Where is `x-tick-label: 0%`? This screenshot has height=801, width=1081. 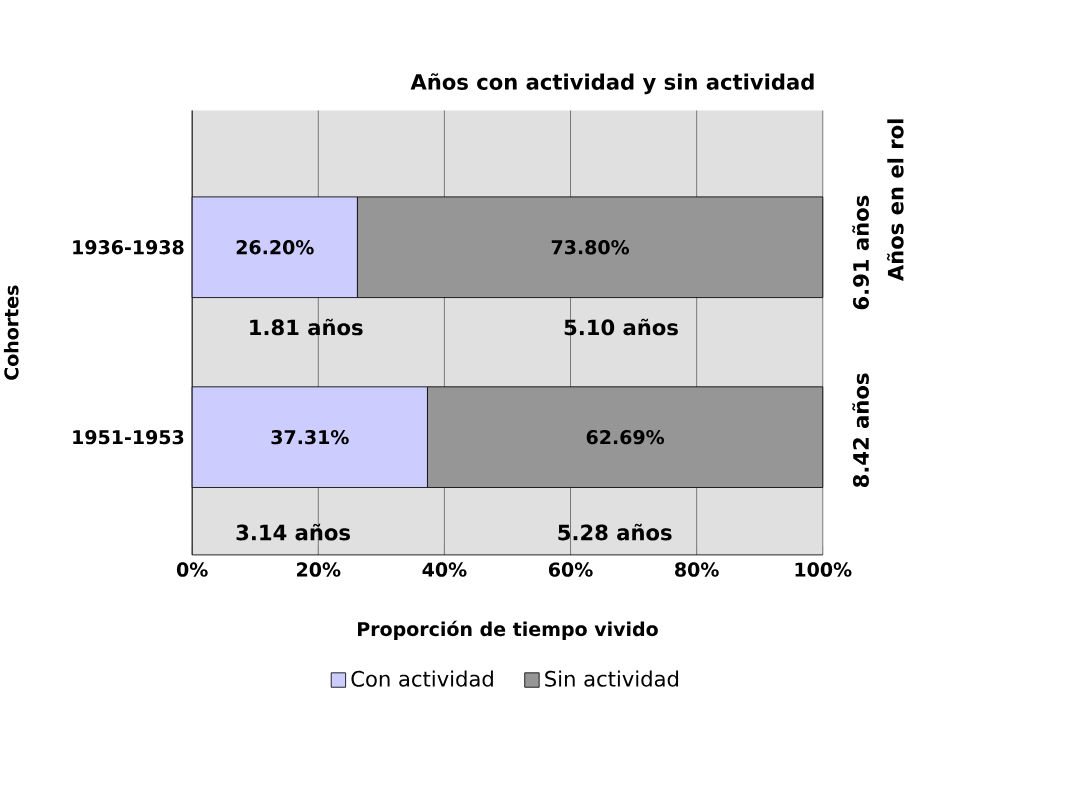 x-tick-label: 0% is located at coordinates (192, 569).